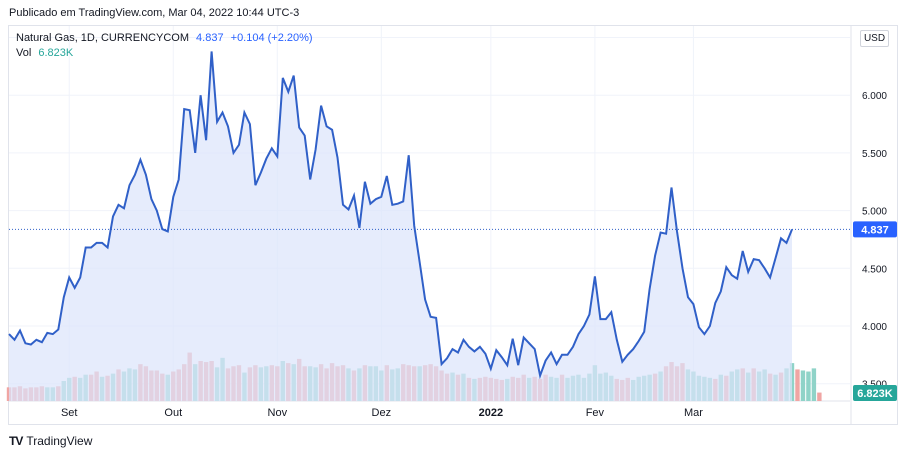 The image size is (911, 458). Describe the element at coordinates (59, 441) in the screenshot. I see `tradingview-brand-label: TradingView` at that location.